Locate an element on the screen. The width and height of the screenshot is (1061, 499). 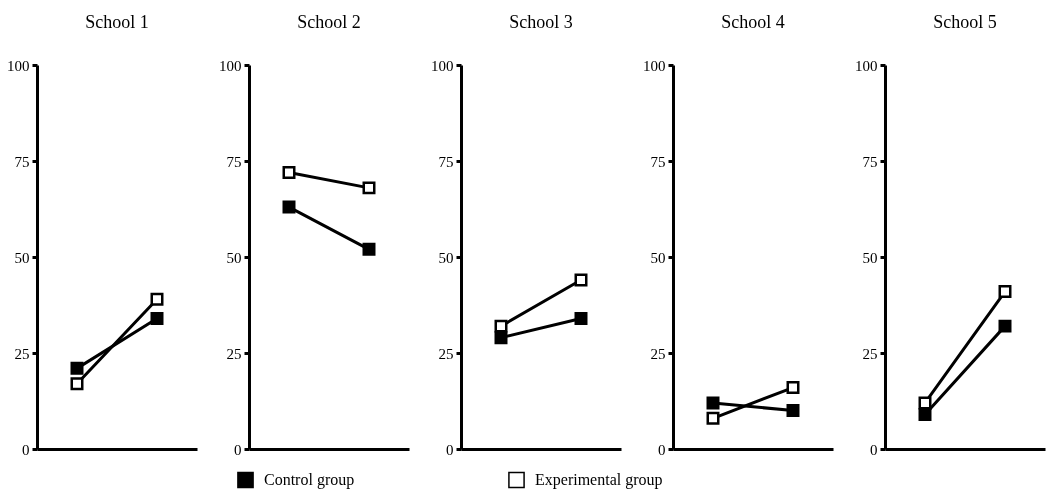
chart-title: School 4 is located at coordinates (753, 22).